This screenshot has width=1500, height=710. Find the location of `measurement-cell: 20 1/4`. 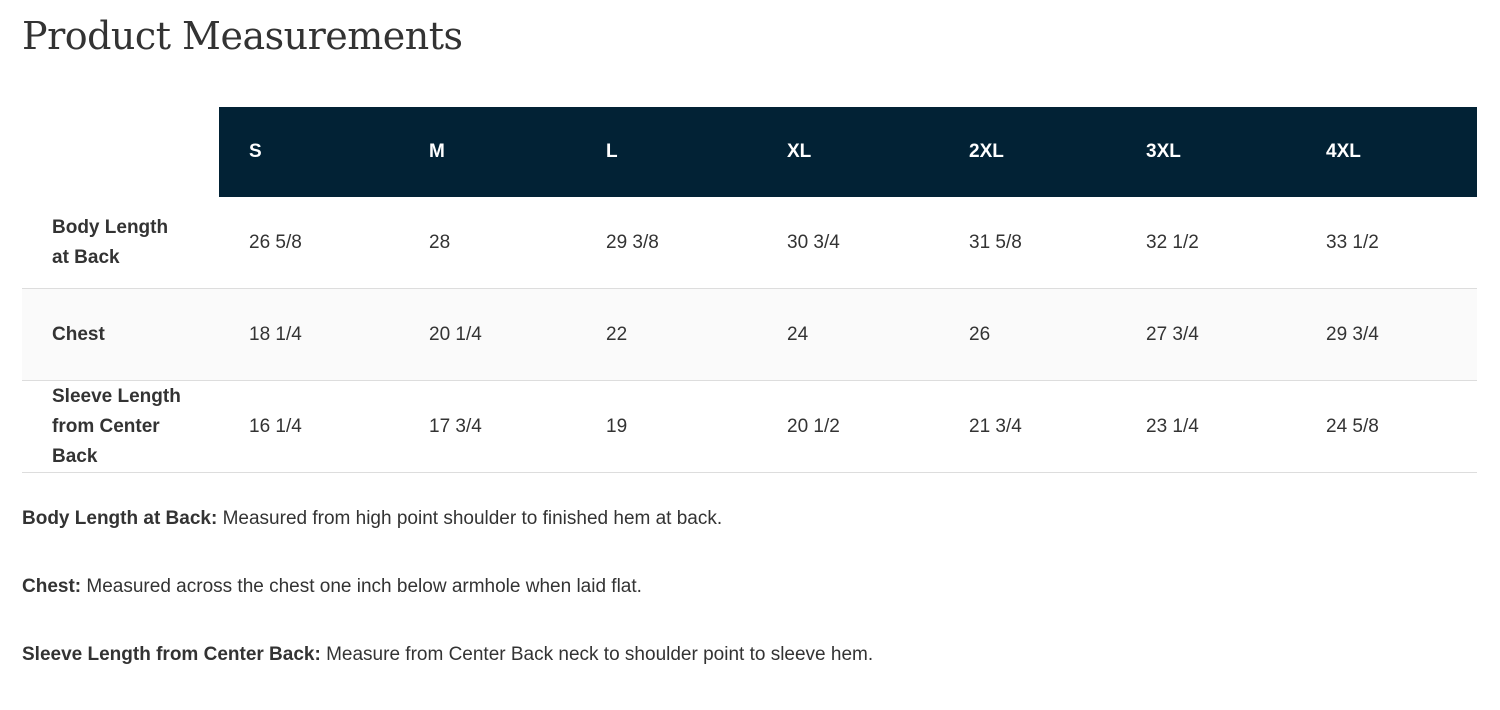

measurement-cell: 20 1/4 is located at coordinates (487, 334).